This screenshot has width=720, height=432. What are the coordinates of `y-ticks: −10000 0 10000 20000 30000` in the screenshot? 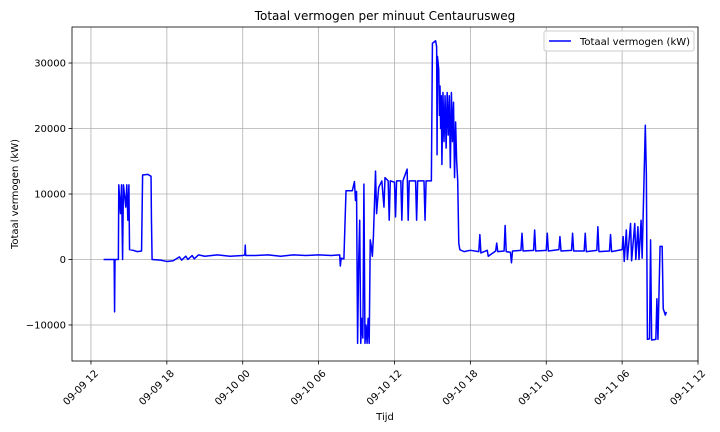 It's located at (49, 195).